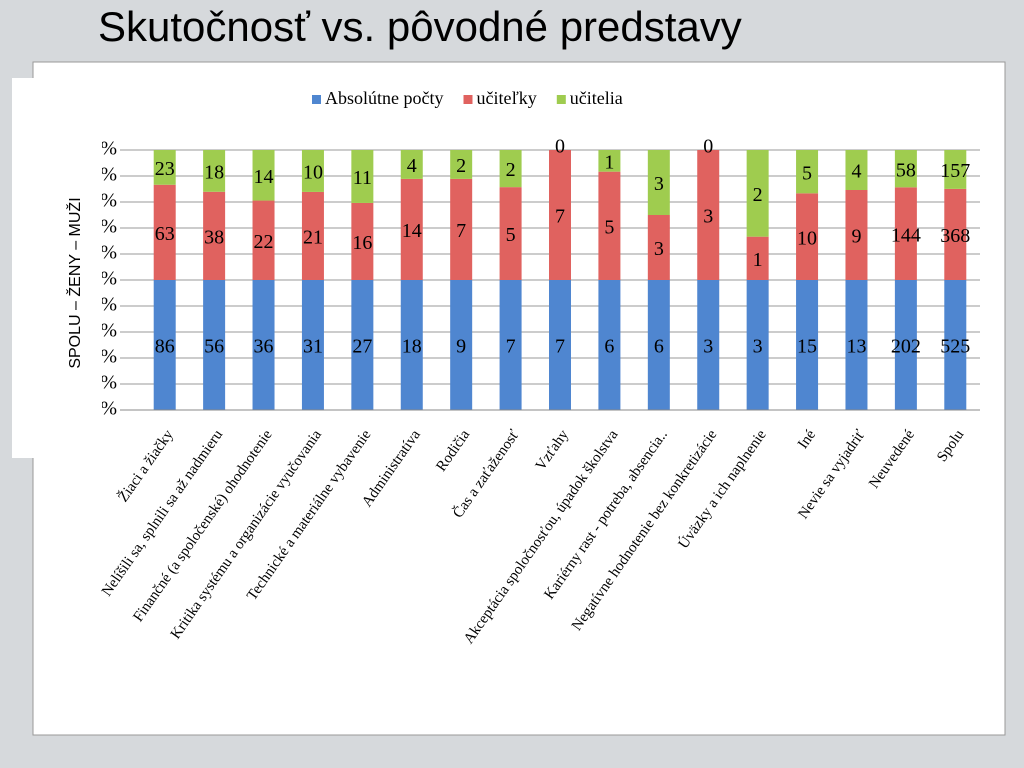 This screenshot has width=1024, height=768. I want to click on data-label: 27, so click(362, 347).